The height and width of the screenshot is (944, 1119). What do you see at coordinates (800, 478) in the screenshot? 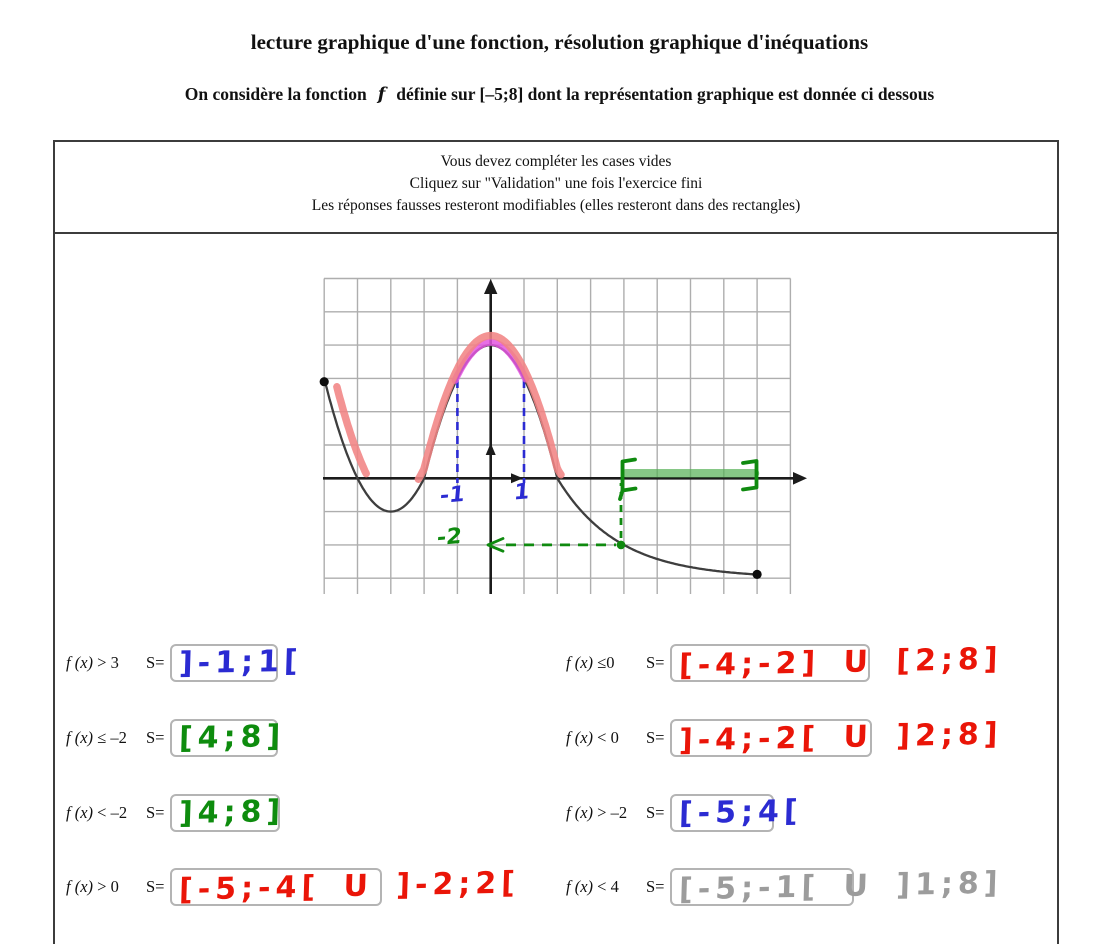
I see `x-axis-arrow-icon` at bounding box center [800, 478].